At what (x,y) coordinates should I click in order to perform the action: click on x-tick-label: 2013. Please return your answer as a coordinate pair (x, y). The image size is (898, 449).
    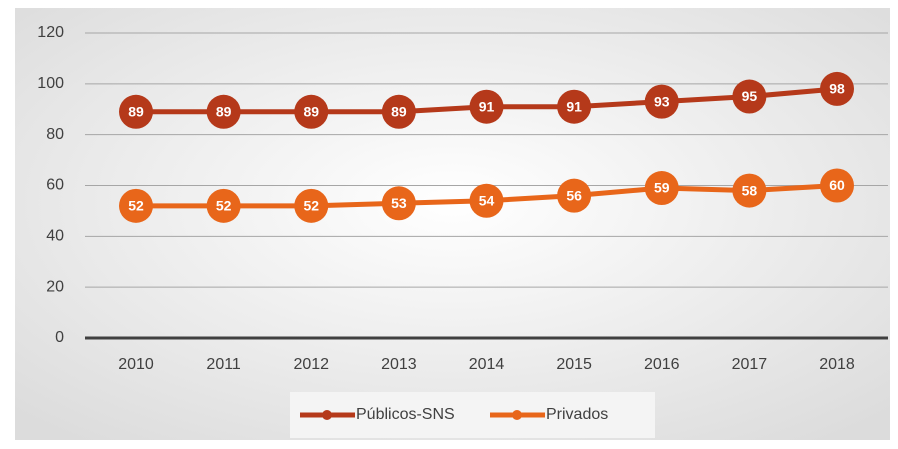
    Looking at the image, I should click on (399, 364).